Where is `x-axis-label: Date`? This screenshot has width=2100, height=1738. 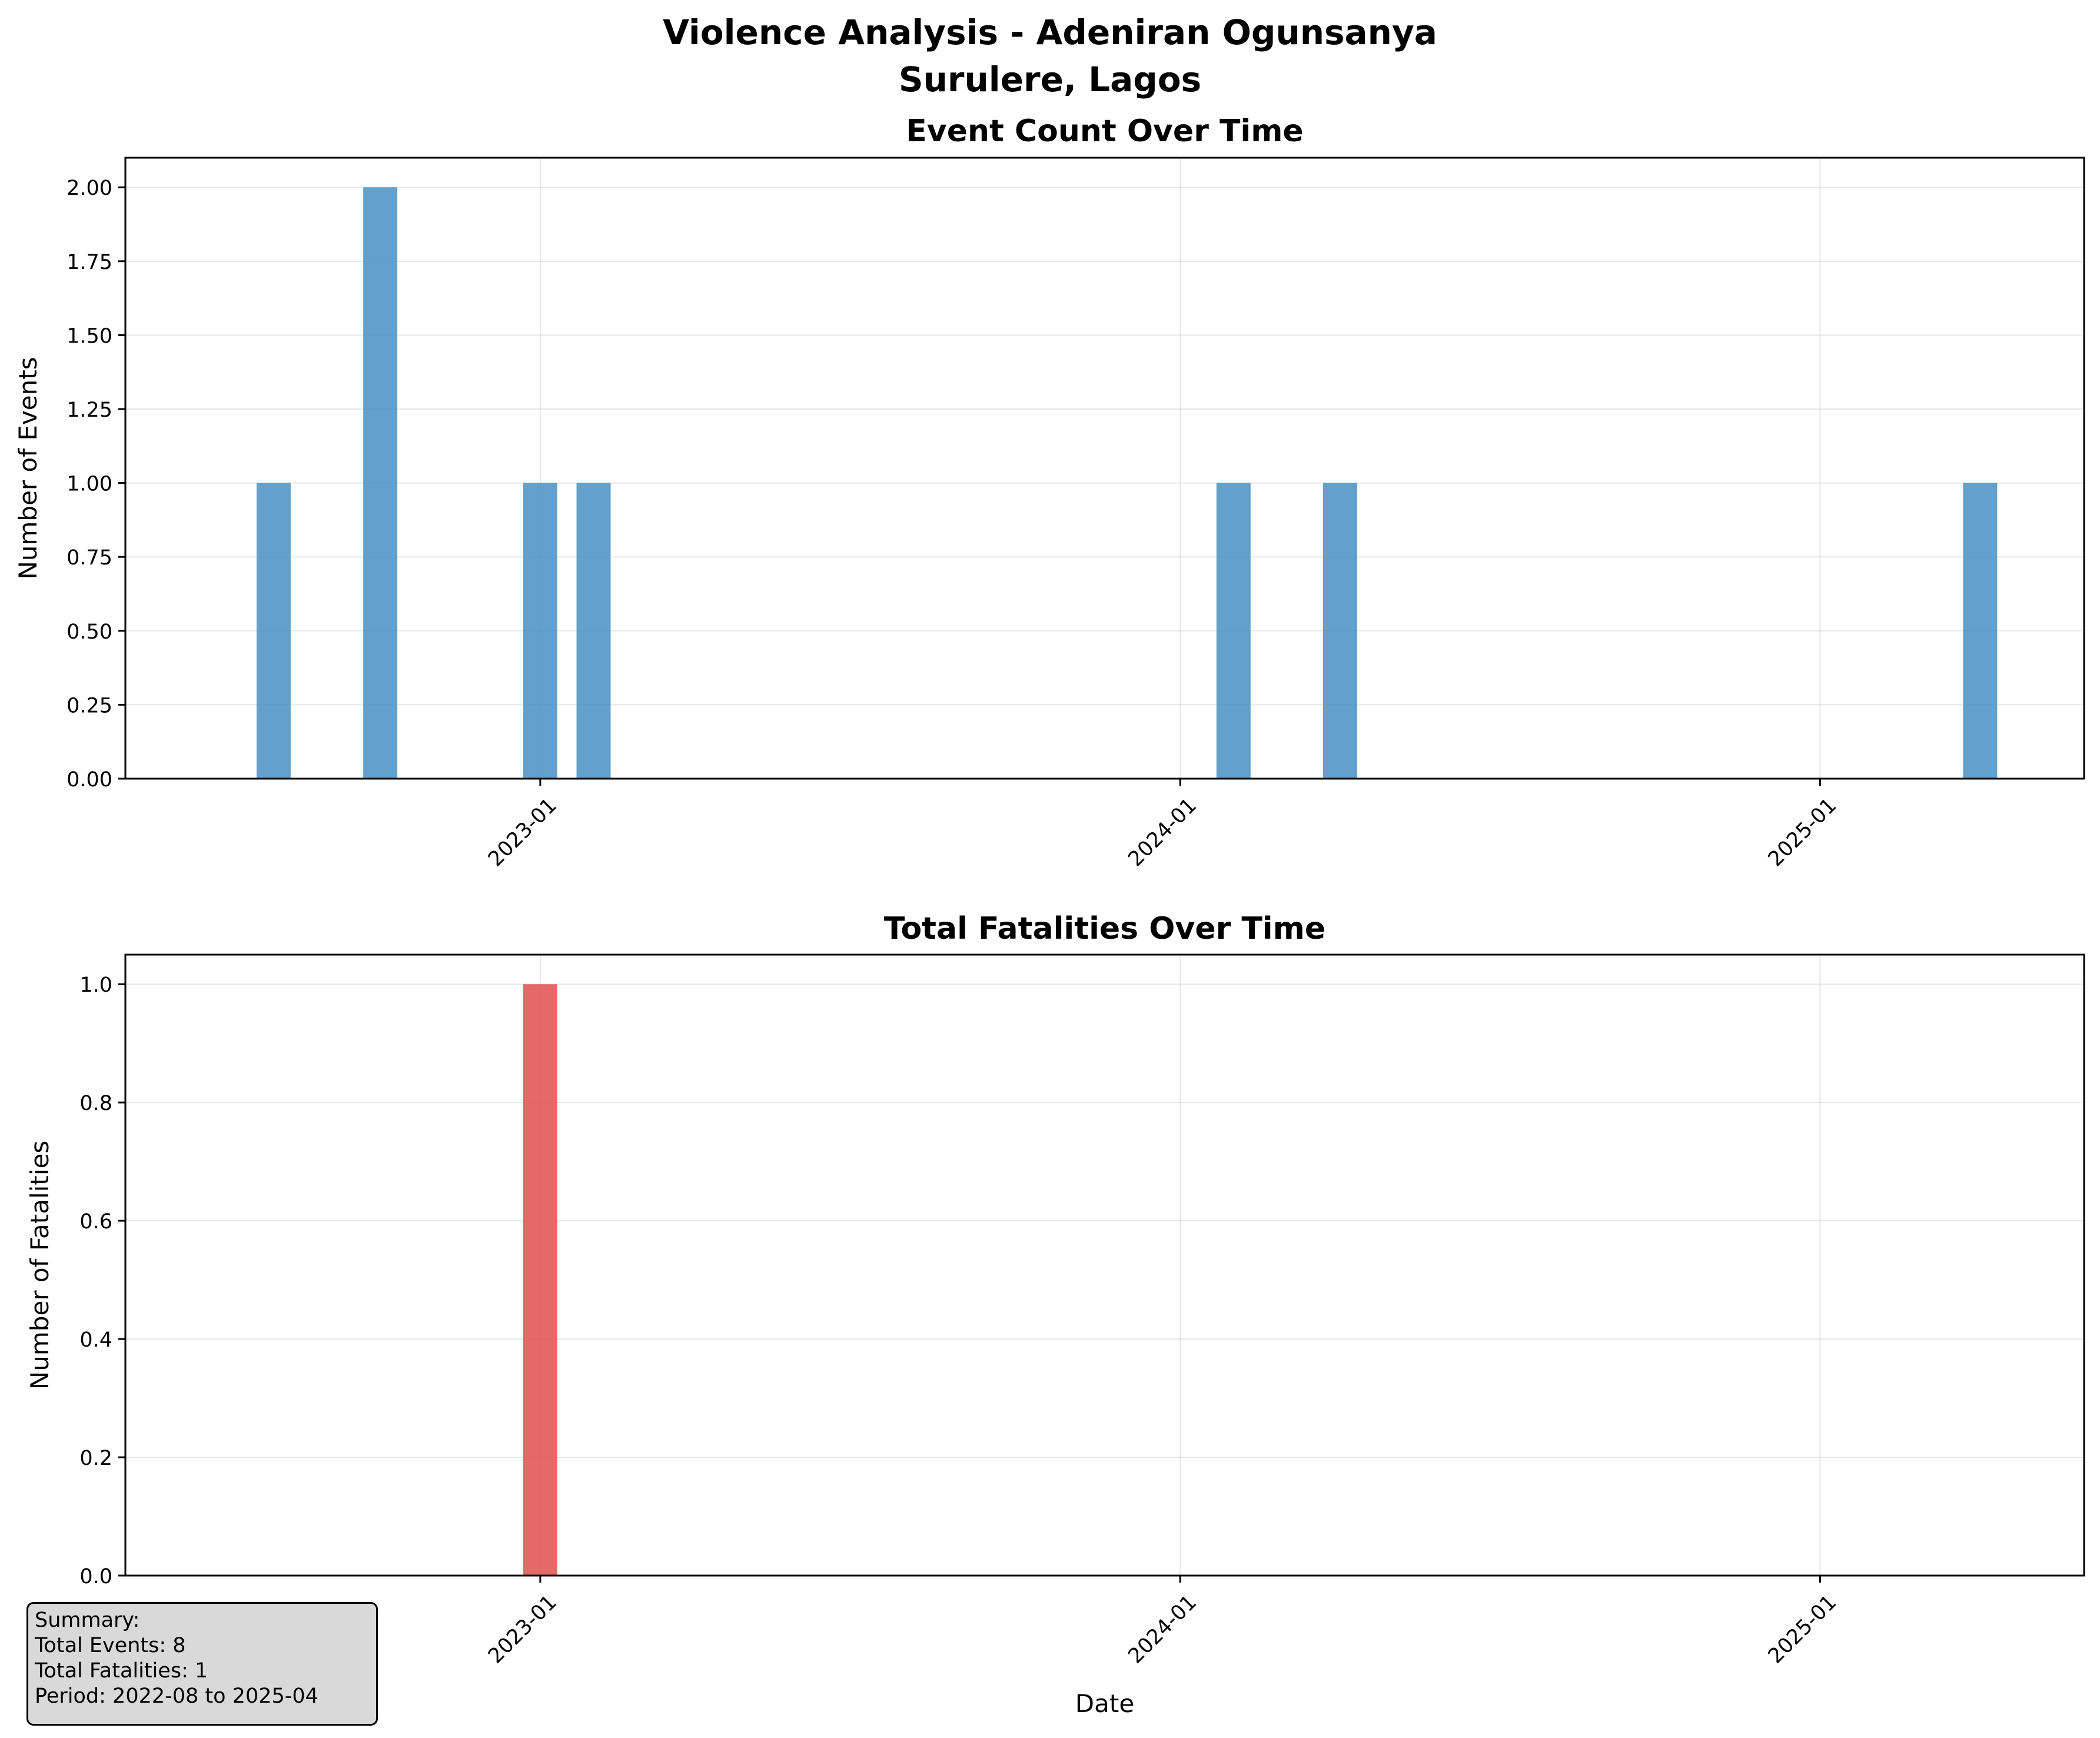
x-axis-label: Date is located at coordinates (1104, 1703).